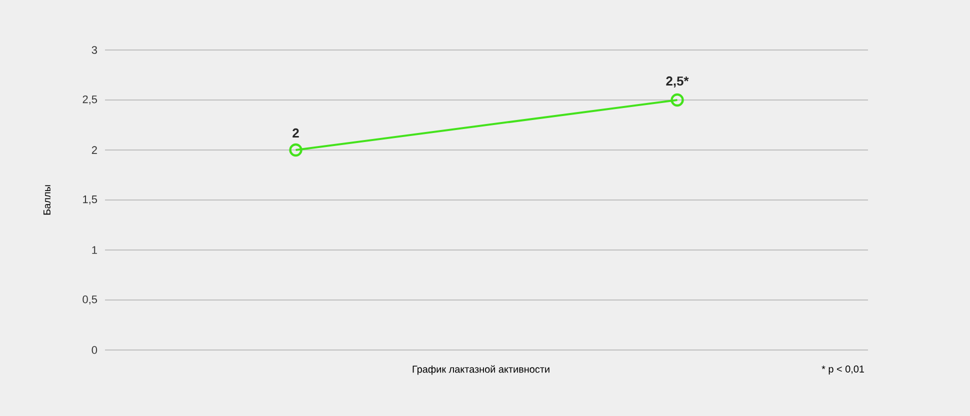  What do you see at coordinates (47, 200) in the screenshot?
I see `y-axis-title: Баллы` at bounding box center [47, 200].